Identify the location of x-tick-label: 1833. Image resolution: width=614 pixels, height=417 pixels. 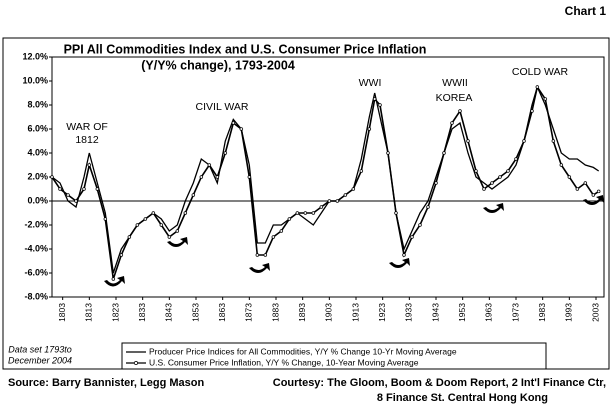
(142, 312).